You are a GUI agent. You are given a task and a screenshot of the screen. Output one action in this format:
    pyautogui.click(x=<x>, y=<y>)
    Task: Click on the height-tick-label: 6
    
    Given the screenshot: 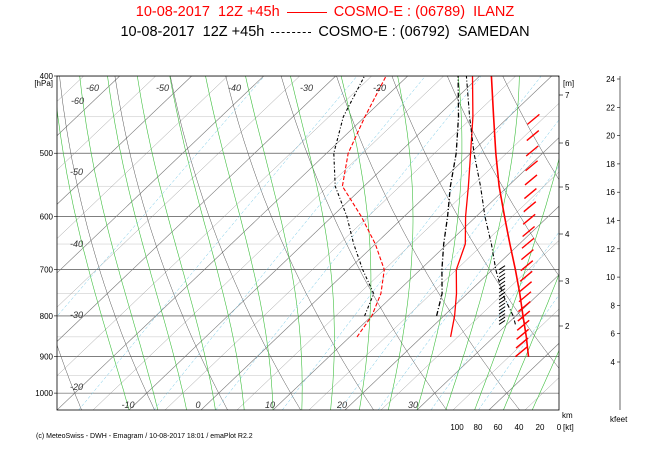 What is the action you would take?
    pyautogui.click(x=567, y=143)
    